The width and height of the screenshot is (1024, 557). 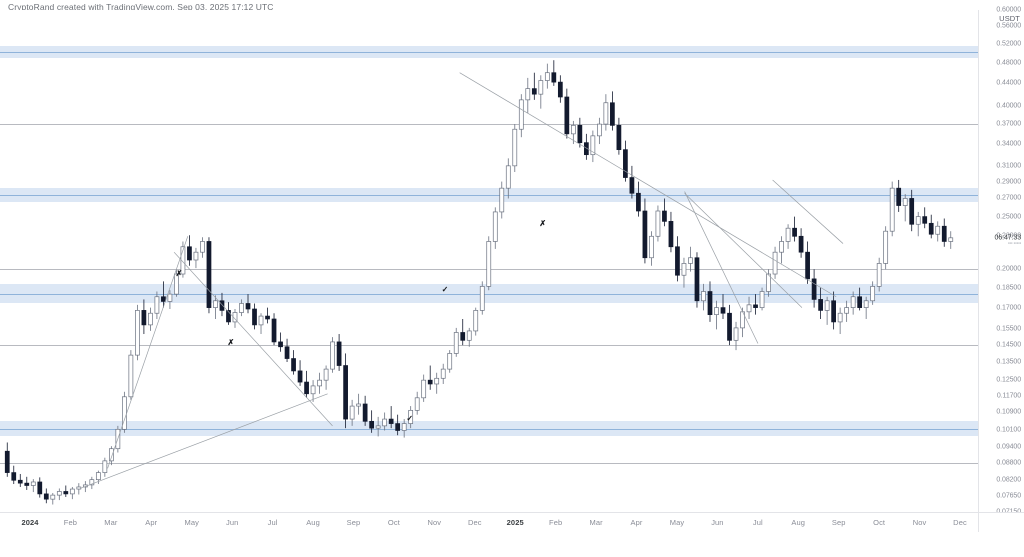 What do you see at coordinates (1008, 10) in the screenshot?
I see `price-axis-label: 0.60000` at bounding box center [1008, 10].